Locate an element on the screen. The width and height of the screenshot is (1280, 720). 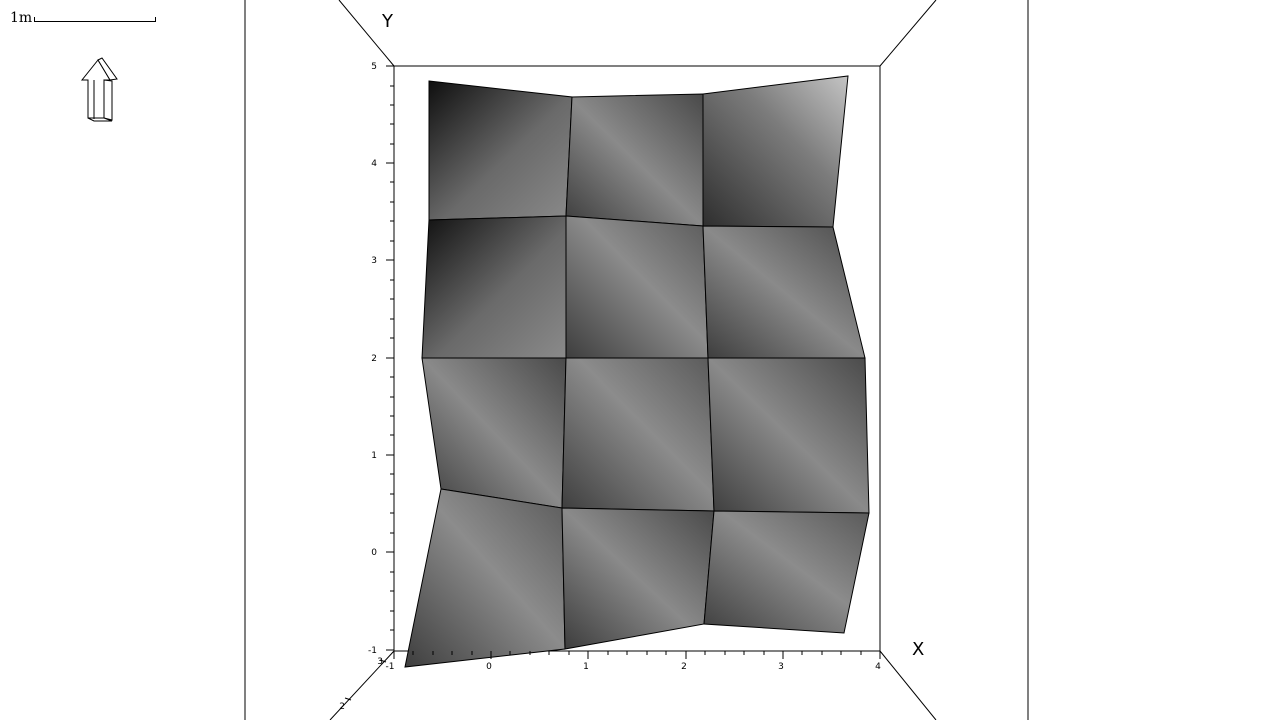
y-tick-label: 5 is located at coordinates (374, 67).